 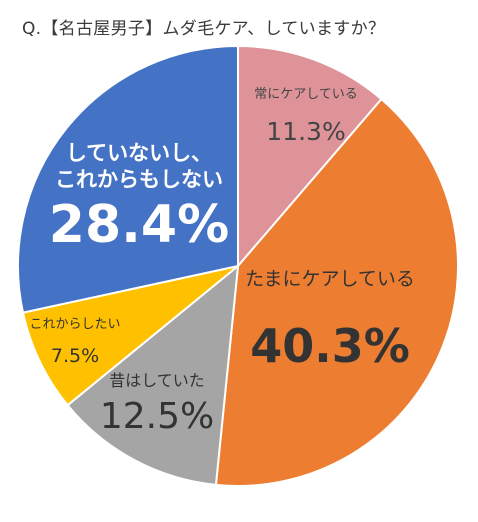 What do you see at coordinates (204, 29) in the screenshot?
I see `chart-title: Q.【名古屋男子】ムダ毛ケア、していますか？` at bounding box center [204, 29].